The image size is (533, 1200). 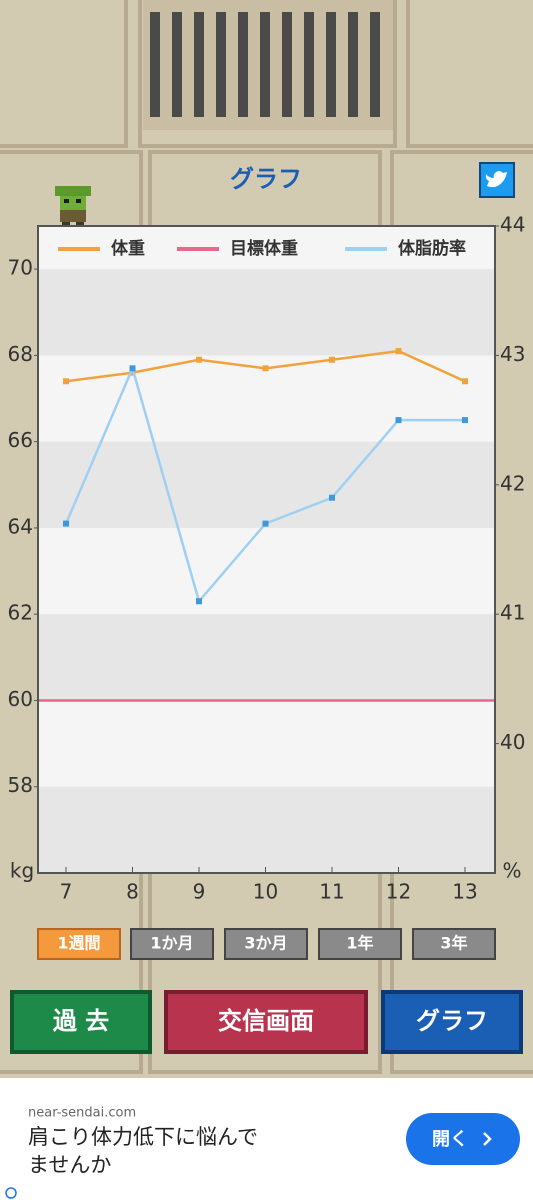 What do you see at coordinates (512, 354) in the screenshot?
I see `y2-tick-label: 43` at bounding box center [512, 354].